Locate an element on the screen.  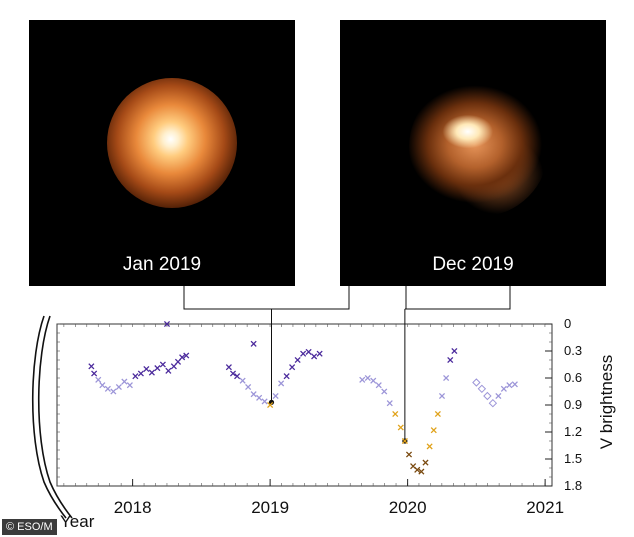
x-tick-label: 2018 is located at coordinates (133, 507).